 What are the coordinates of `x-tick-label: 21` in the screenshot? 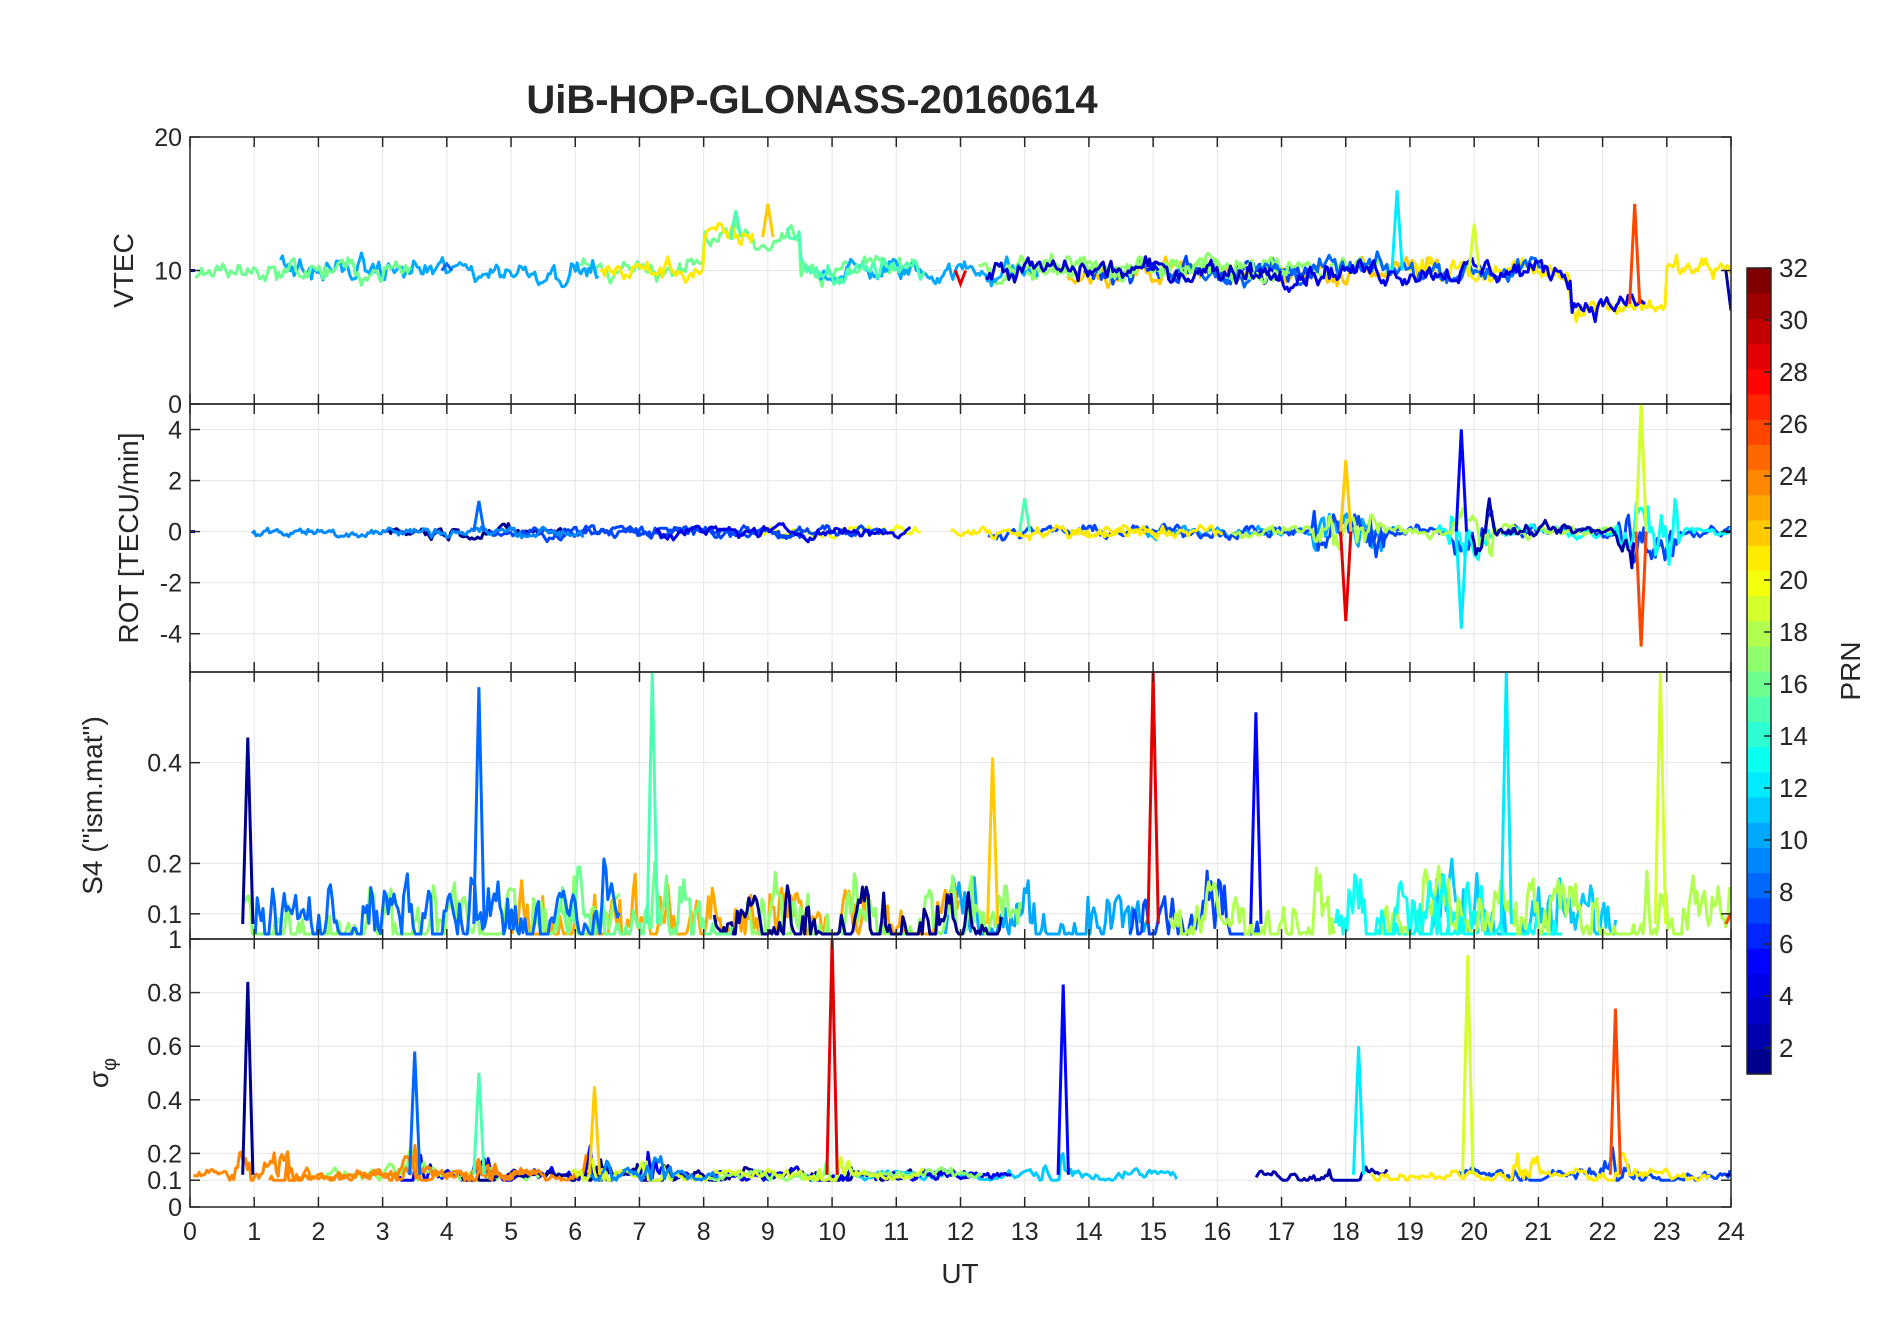 It's located at (1538, 1232).